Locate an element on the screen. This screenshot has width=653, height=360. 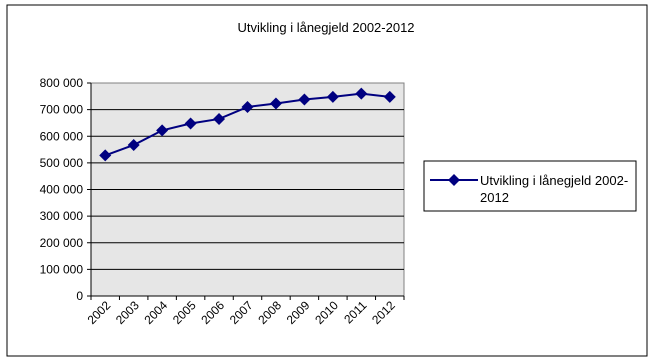
y-tick-label: 200 000 is located at coordinates (62, 243).